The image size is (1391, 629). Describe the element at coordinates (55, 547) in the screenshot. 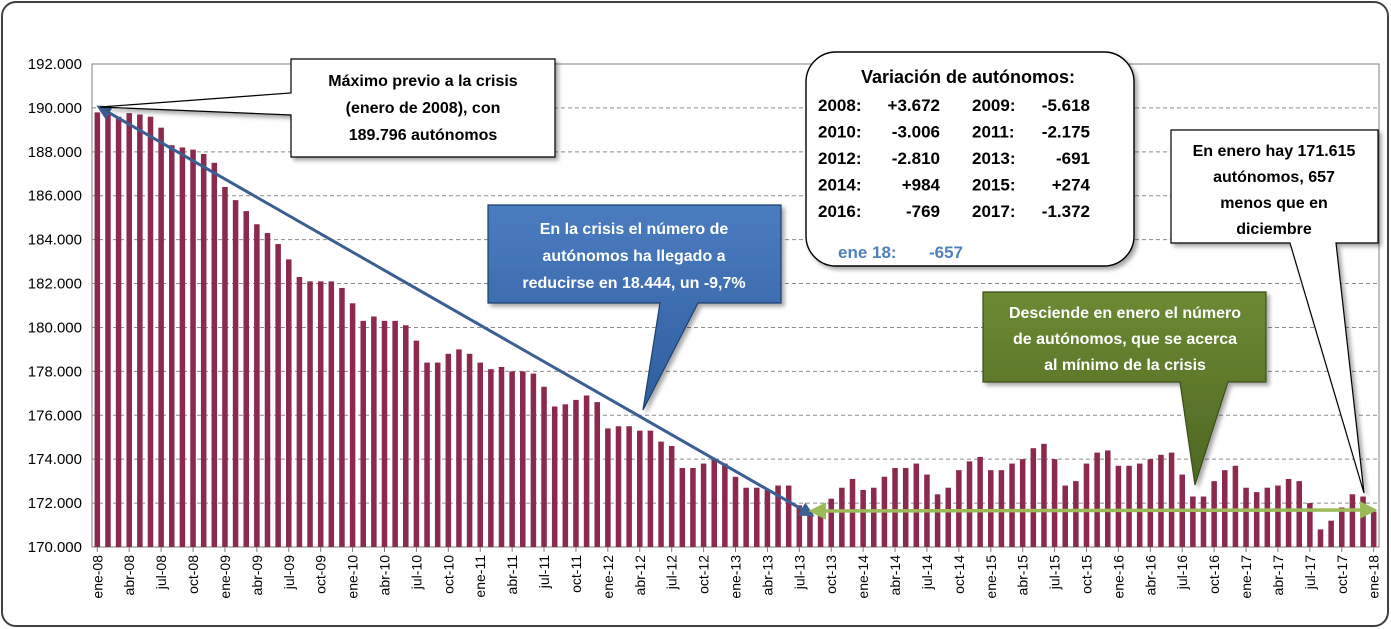

I see `y-tick-label: 170.000` at that location.